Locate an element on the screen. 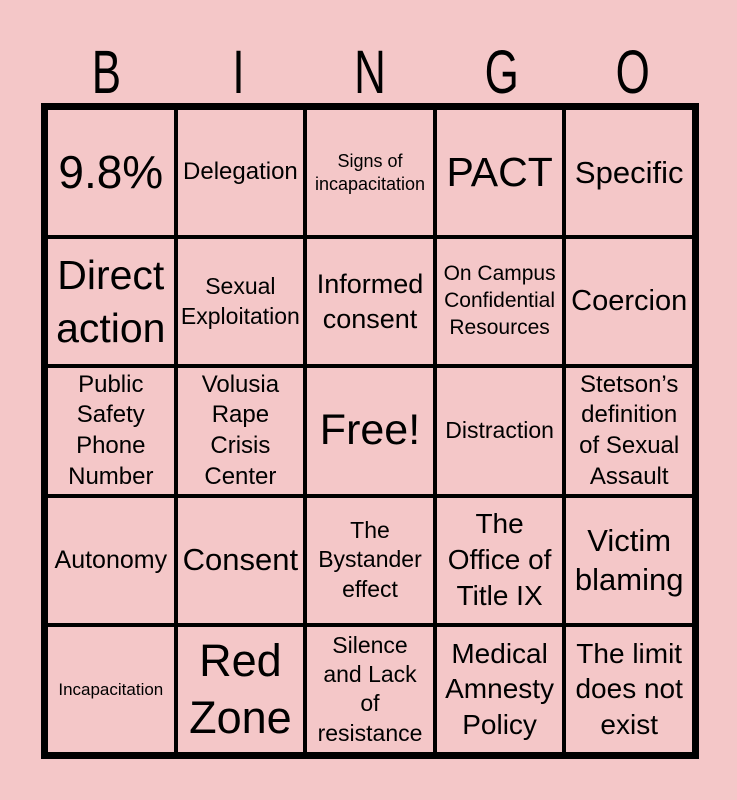 This screenshot has height=800, width=737. bingo-cell-r5c1: Incapacitation is located at coordinates (111, 689).